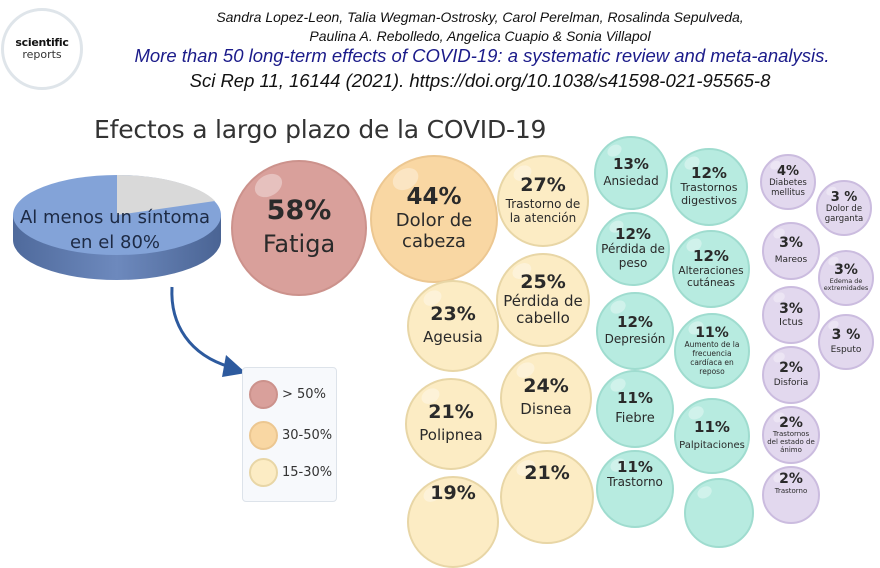 Image resolution: width=880 pixels, height=568 pixels. What do you see at coordinates (631, 173) in the screenshot?
I see `bubble-ansiedad: 13% Ansiedad` at bounding box center [631, 173].